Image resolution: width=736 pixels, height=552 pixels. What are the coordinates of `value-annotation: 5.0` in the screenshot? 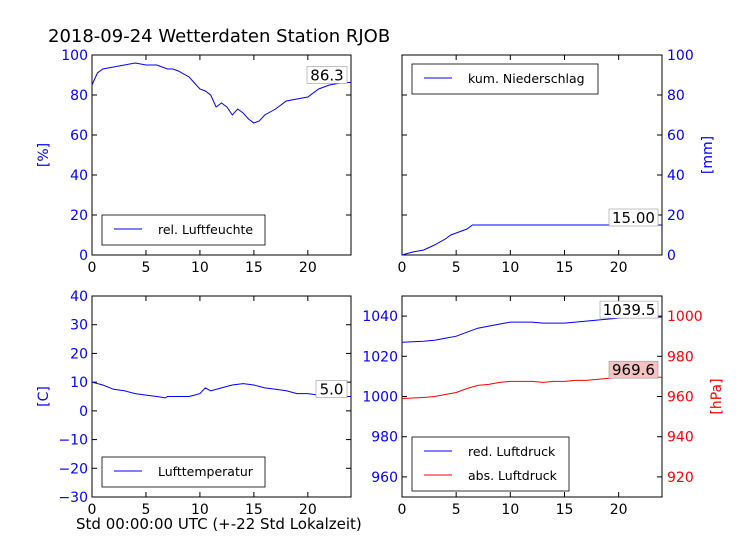 It's located at (332, 390).